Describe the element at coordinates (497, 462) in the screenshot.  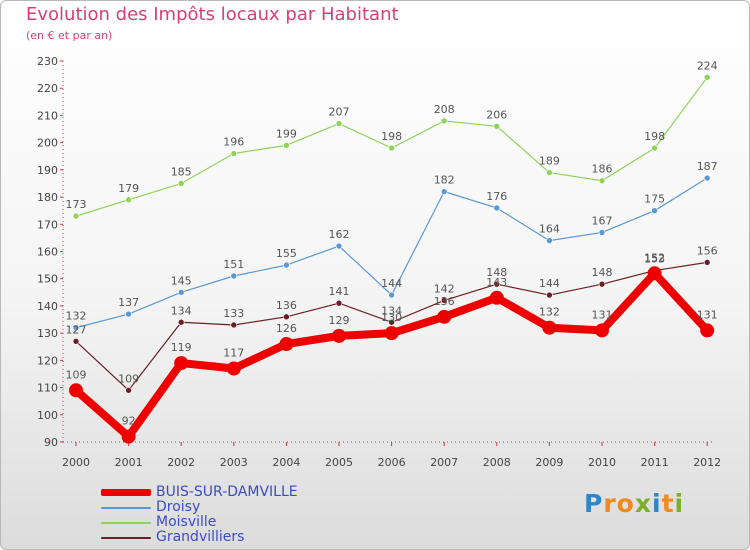
I see `x-tick-label: 2008` at that location.